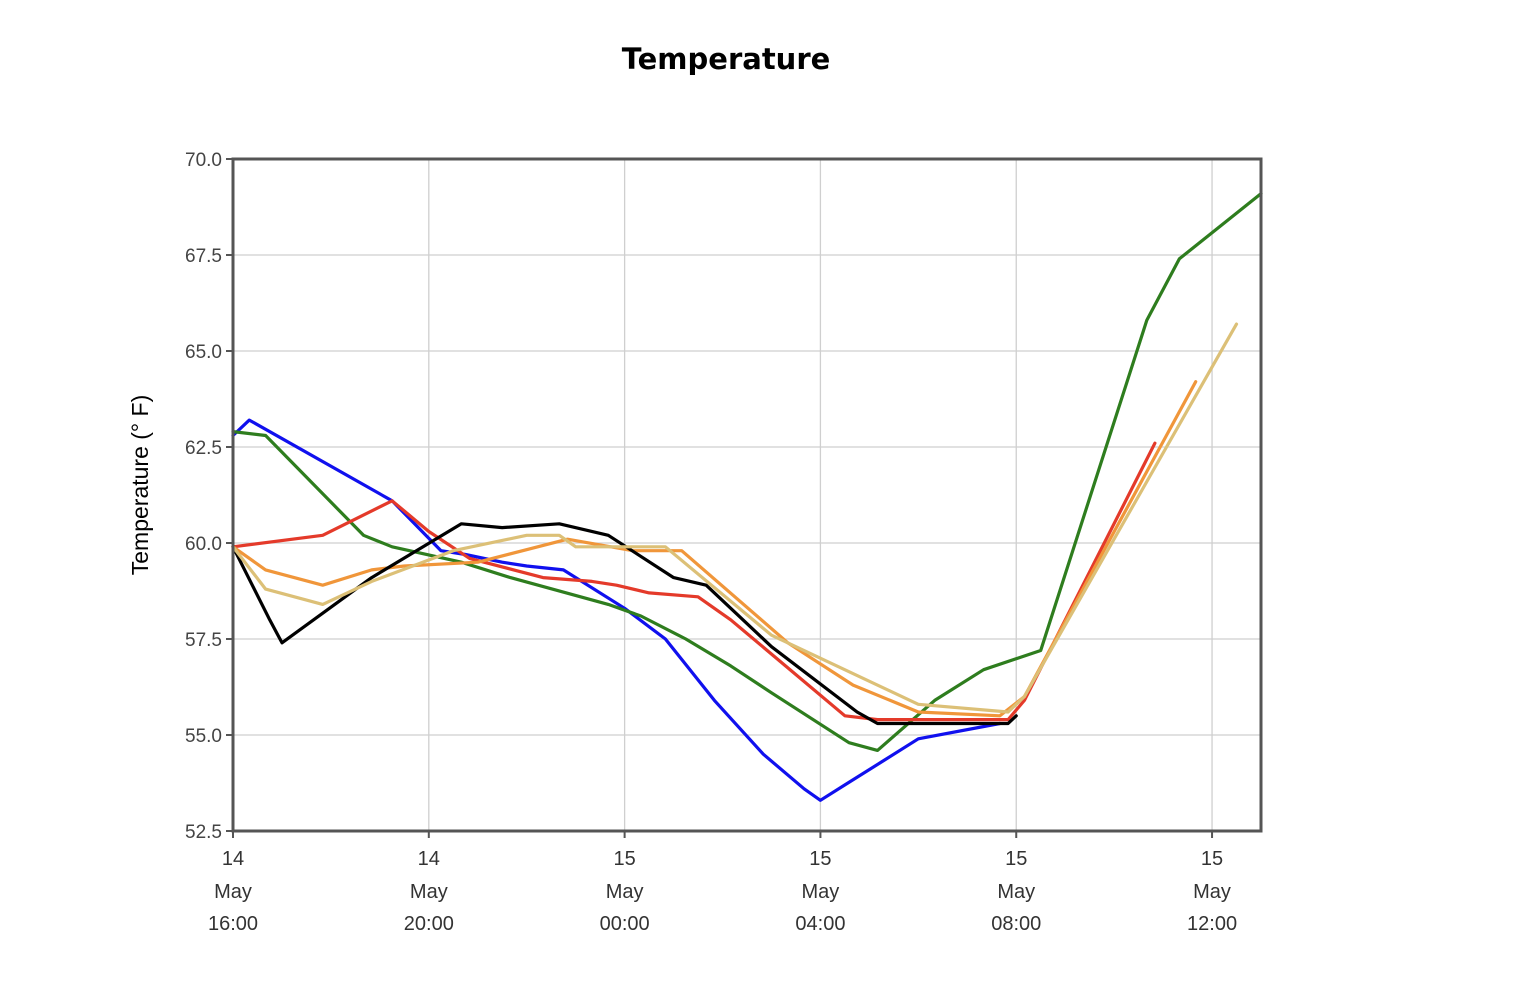 This screenshot has height=988, width=1520. What do you see at coordinates (1016, 924) in the screenshot?
I see `x-tick-label-time: 08:00` at bounding box center [1016, 924].